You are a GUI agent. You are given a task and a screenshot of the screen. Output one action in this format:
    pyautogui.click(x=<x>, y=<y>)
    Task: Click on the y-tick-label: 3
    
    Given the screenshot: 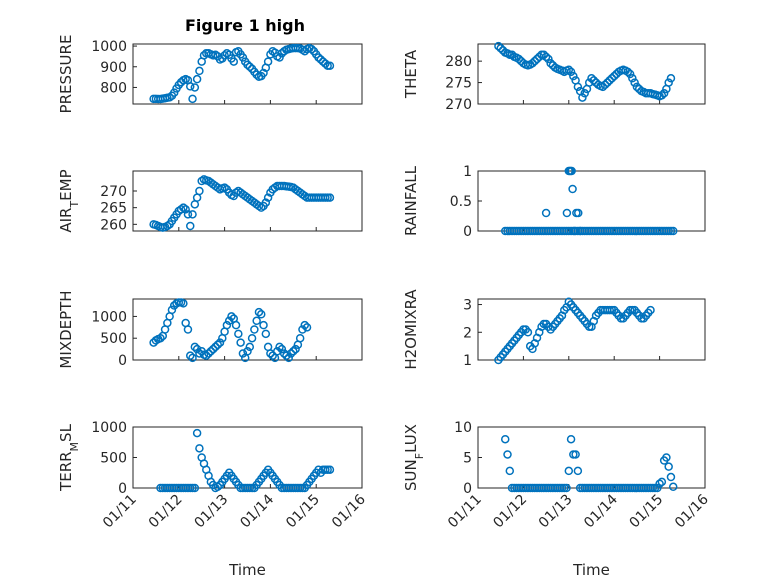 What is the action you would take?
    pyautogui.click(x=467, y=306)
    